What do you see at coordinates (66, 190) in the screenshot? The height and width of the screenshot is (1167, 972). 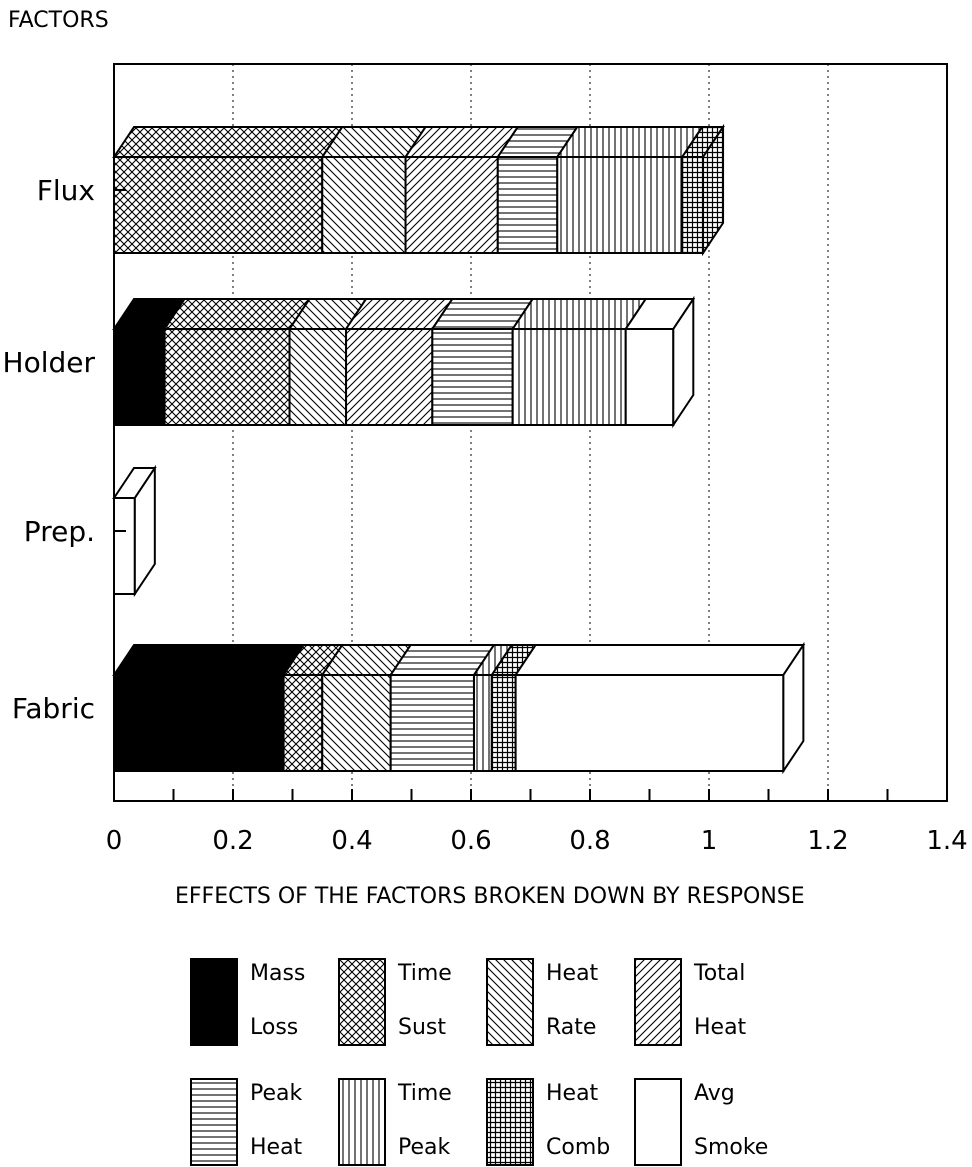 I see `y-tick-label: Flux` at bounding box center [66, 190].